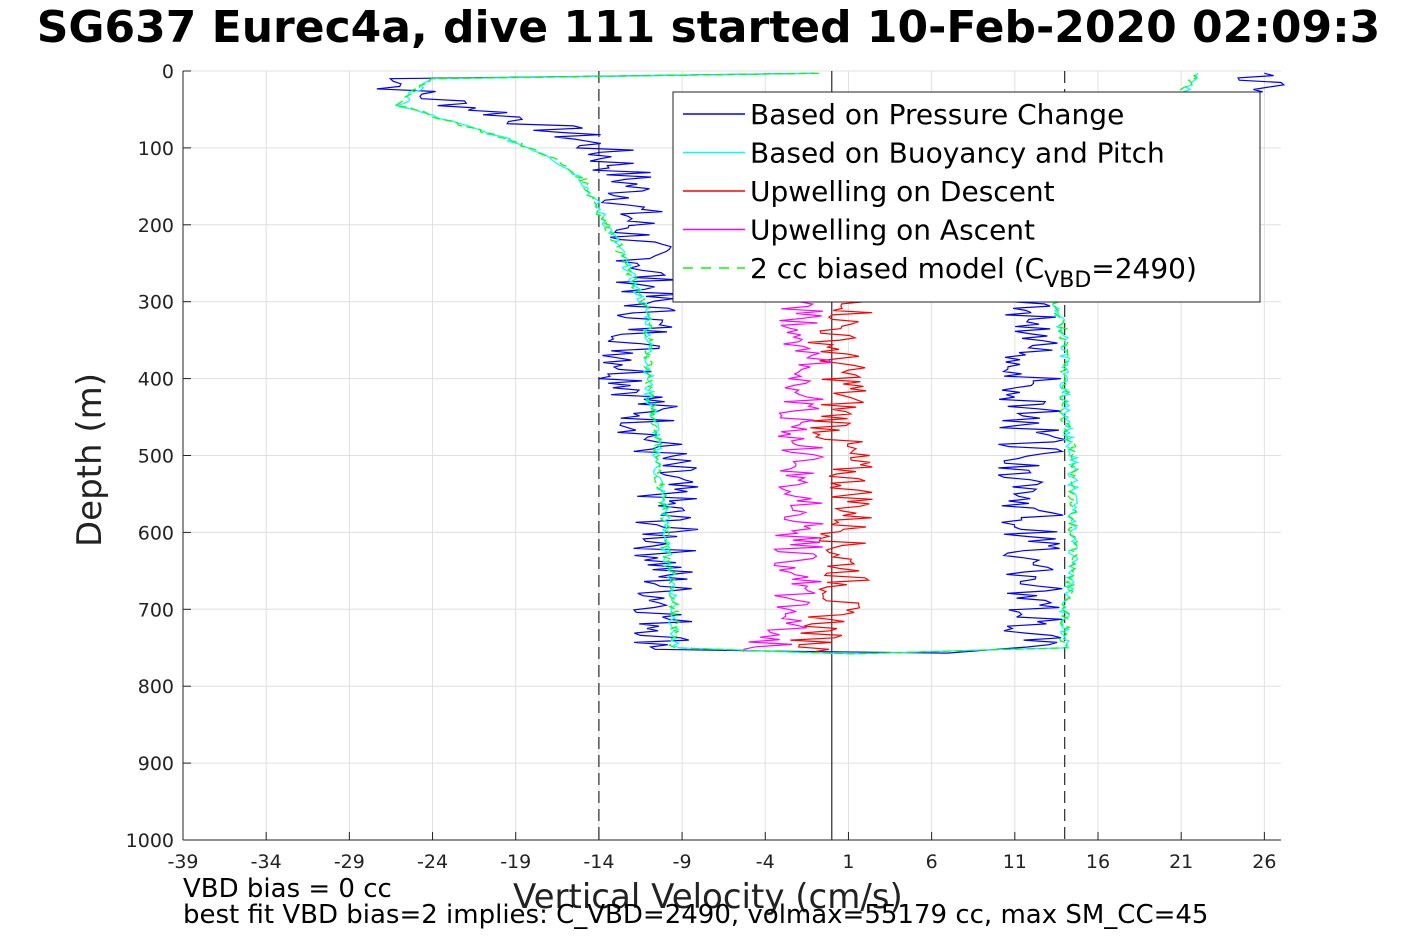  Describe the element at coordinates (156, 764) in the screenshot. I see `y-tick-label: 900` at that location.